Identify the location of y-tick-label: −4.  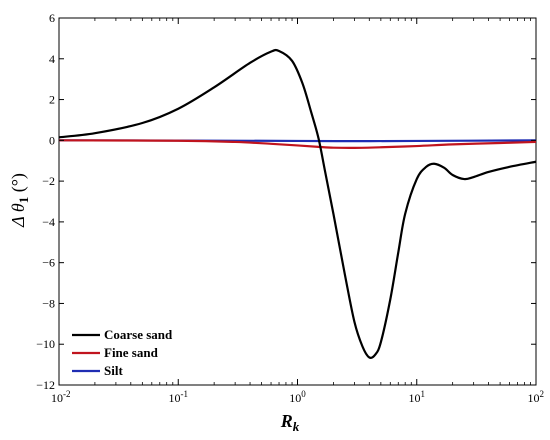
(48, 222).